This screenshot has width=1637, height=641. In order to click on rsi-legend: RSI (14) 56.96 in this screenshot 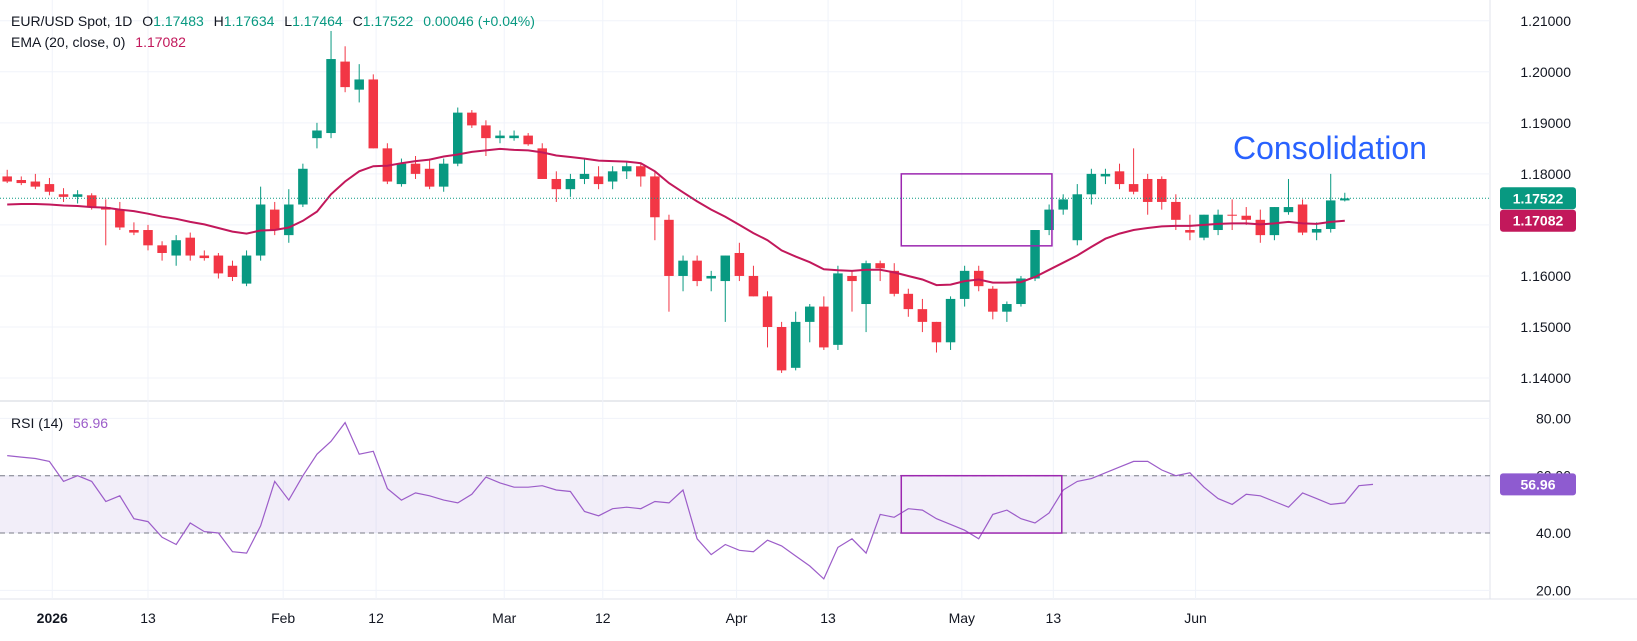, I will do `click(62, 423)`.